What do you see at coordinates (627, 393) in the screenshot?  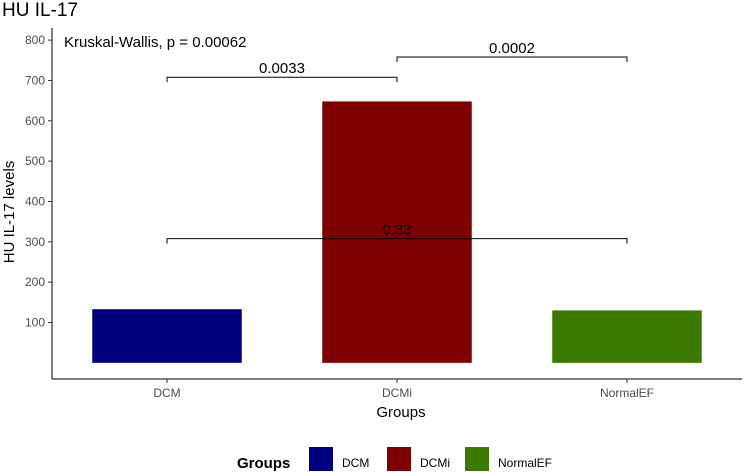 I see `x-tick-label: NormalEF` at bounding box center [627, 393].